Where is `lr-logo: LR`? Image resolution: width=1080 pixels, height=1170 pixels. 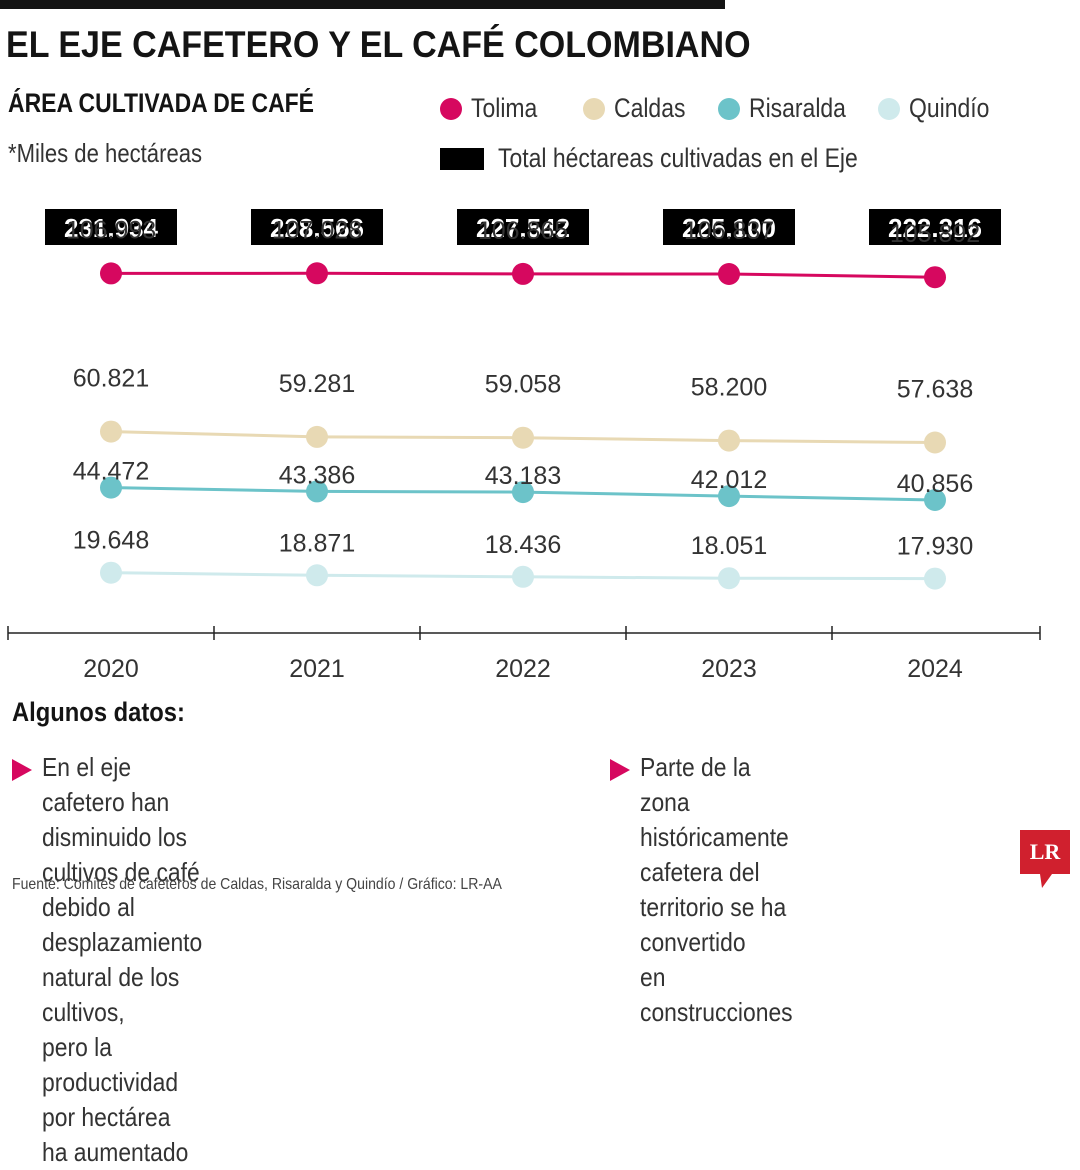 lr-logo: LR is located at coordinates (1045, 859).